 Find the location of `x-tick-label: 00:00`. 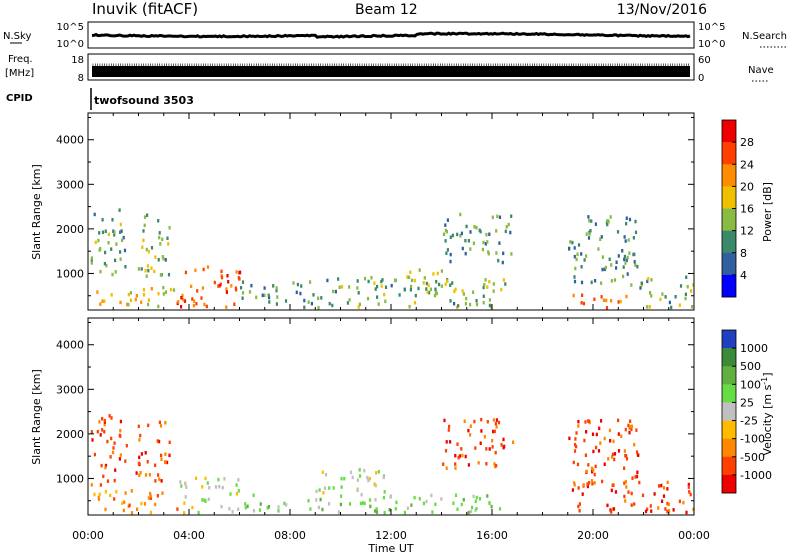

x-tick-label: 00:00 is located at coordinates (694, 535).